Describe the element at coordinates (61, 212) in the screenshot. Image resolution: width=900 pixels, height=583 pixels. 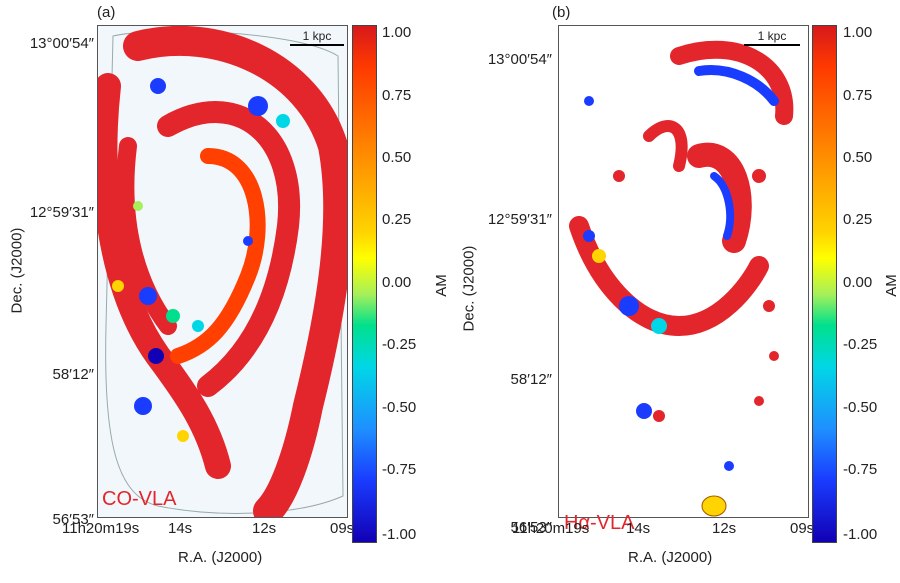
I see `y-tick-a-1: 12°59′31″` at that location.